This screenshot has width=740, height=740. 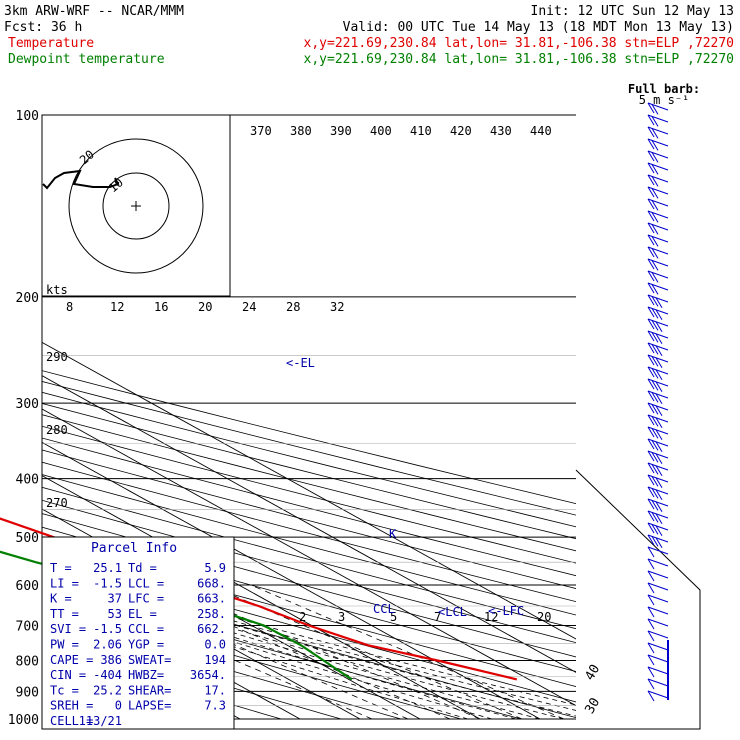 What do you see at coordinates (407, 651) in the screenshot?
I see `mixing-ratio-line` at bounding box center [407, 651].